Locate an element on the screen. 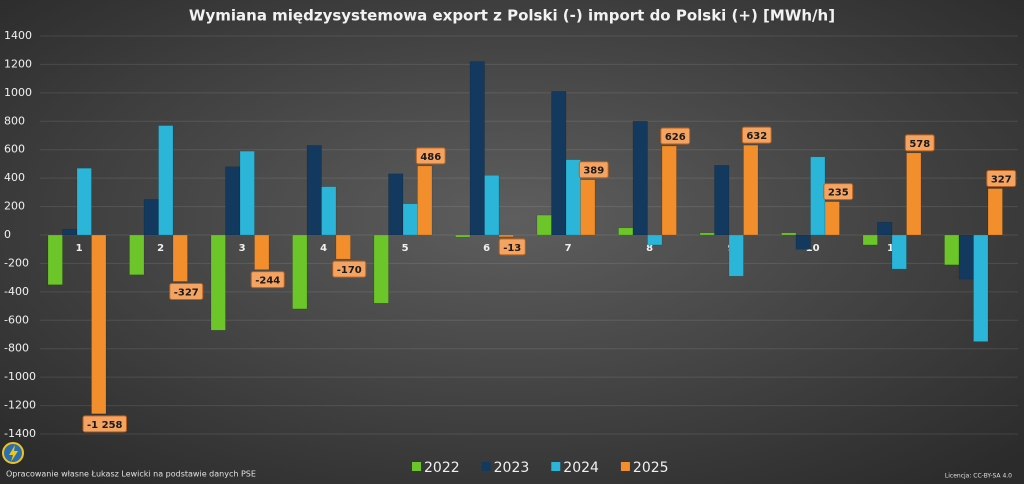 This screenshot has height=484, width=1024. y-tick-label: -1000 is located at coordinates (20, 376).